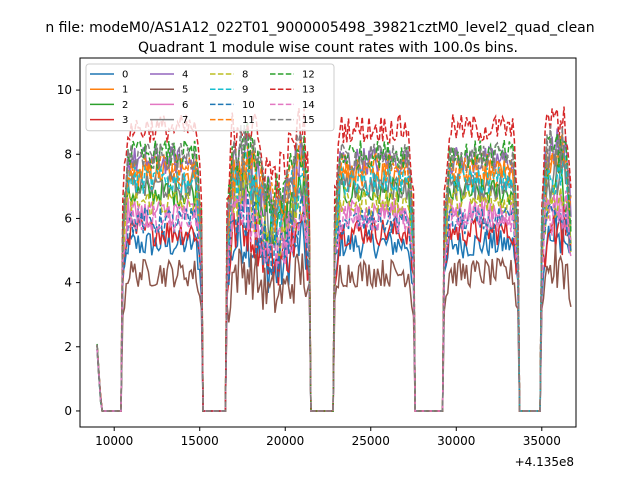 The image size is (640, 480). I want to click on y-tick-label: 2, so click(68, 347).